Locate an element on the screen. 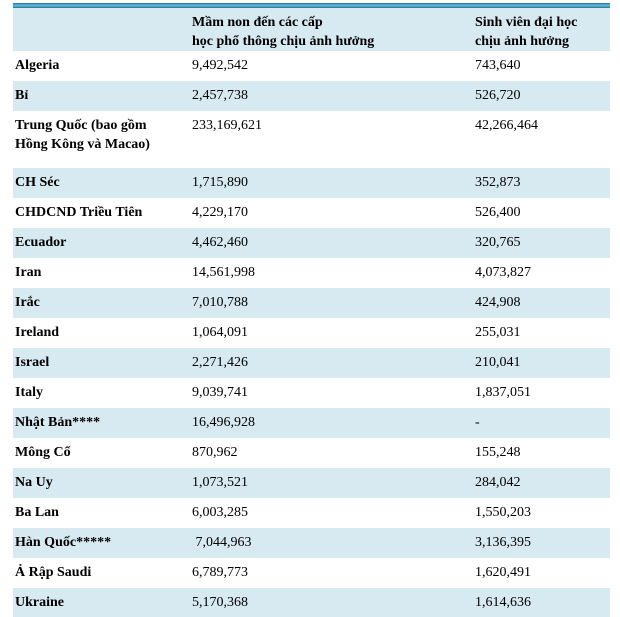 Image resolution: width=620 pixels, height=617 pixels. university-value-cell: 4,073,827 is located at coordinates (503, 272).